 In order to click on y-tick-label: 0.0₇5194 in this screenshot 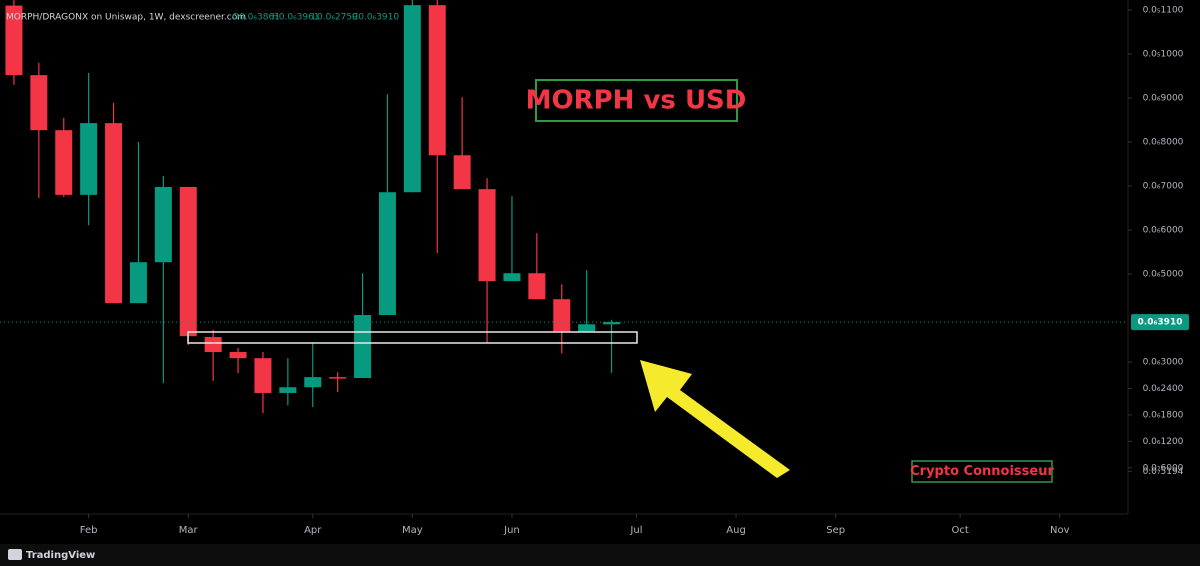, I will do `click(1163, 472)`.